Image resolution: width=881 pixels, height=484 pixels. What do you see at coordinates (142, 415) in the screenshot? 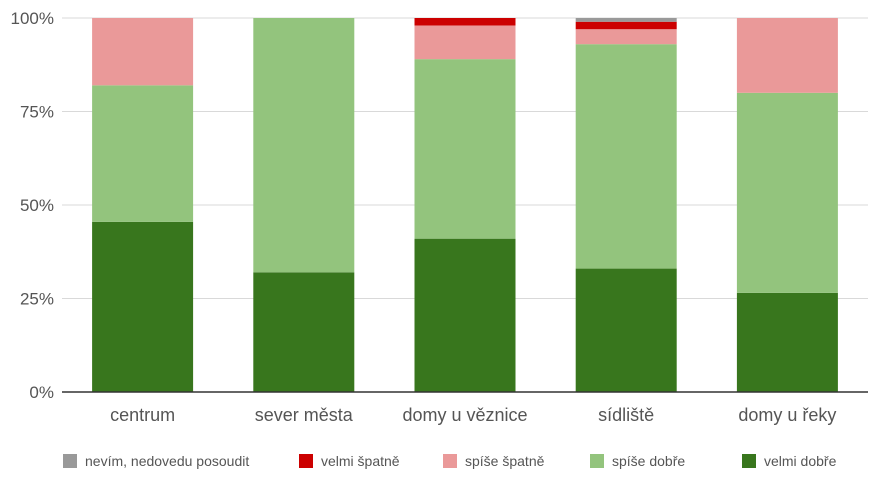
I see `x-tick-label: centrum` at bounding box center [142, 415].